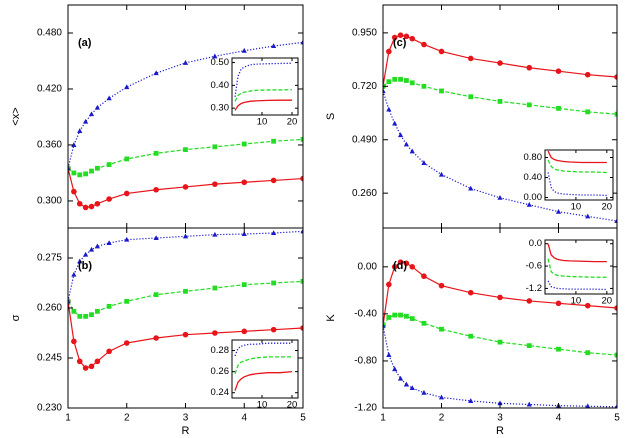 This screenshot has width=627, height=438. What do you see at coordinates (49, 33) in the screenshot?
I see `y-tick-label: 0.480` at bounding box center [49, 33].